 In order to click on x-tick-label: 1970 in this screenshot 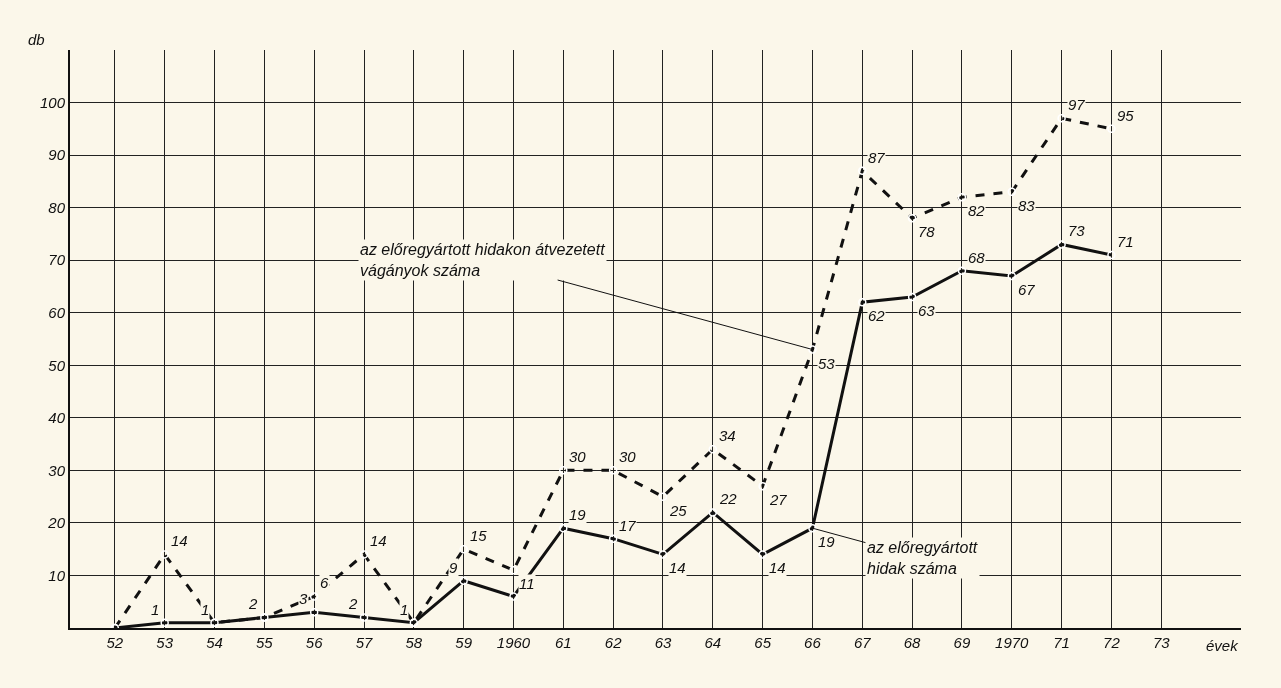, I will do `click(1012, 642)`.